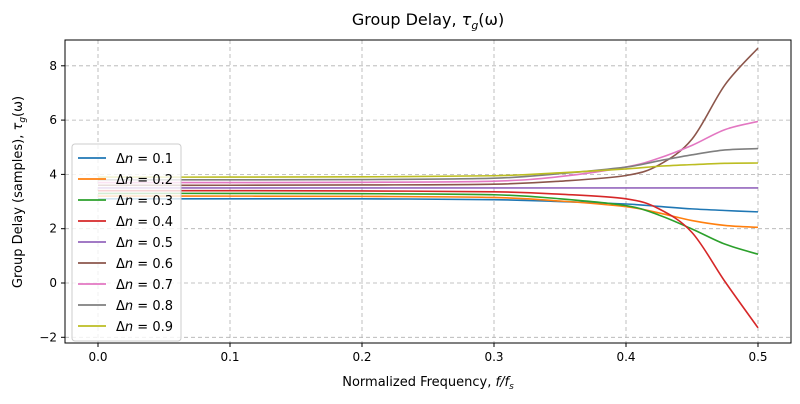 This screenshot has height=404, width=800. What do you see at coordinates (48, 337) in the screenshot?
I see `y-tick-label: −2` at bounding box center [48, 337].